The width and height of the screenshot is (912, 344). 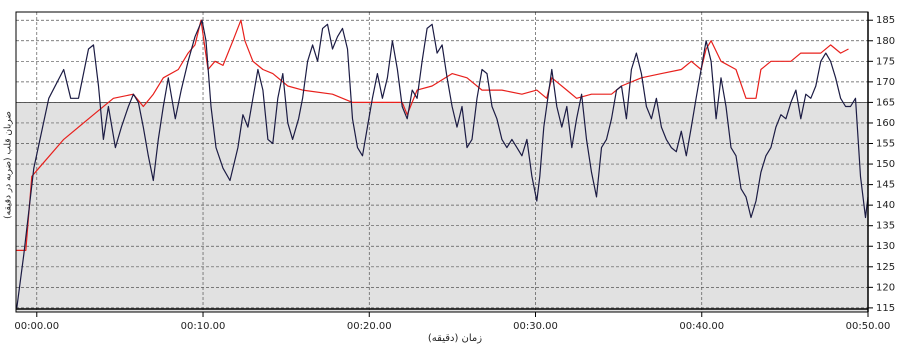 I want to click on y-tick-label: 130, so click(x=885, y=246).